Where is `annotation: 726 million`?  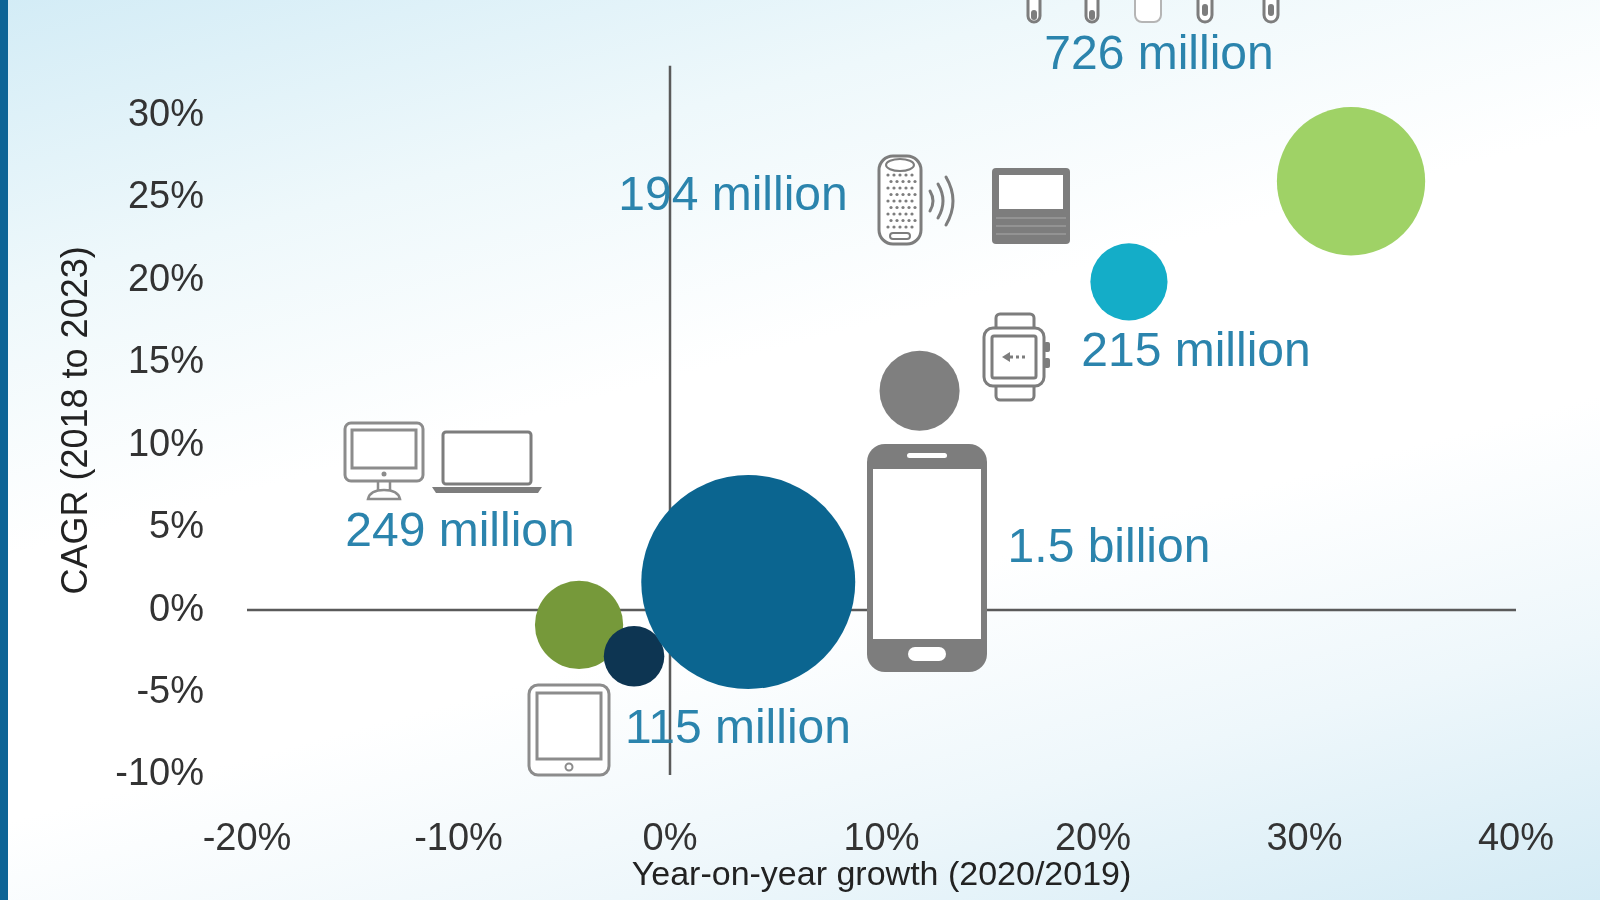
annotation: 726 million is located at coordinates (1159, 53).